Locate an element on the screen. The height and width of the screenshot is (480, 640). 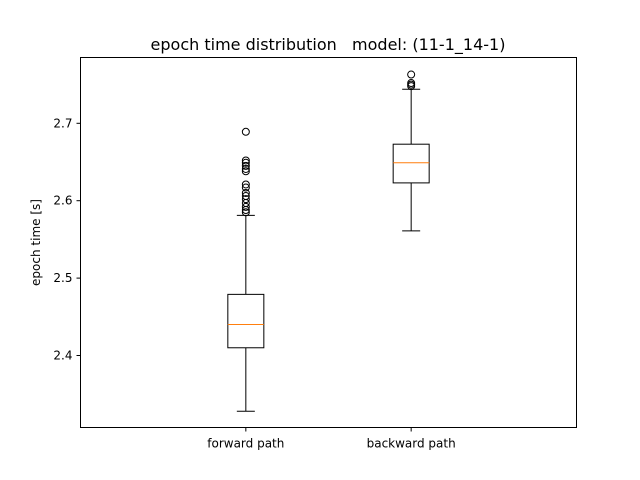
y-tick-label-3: 2.7 is located at coordinates (62, 123).